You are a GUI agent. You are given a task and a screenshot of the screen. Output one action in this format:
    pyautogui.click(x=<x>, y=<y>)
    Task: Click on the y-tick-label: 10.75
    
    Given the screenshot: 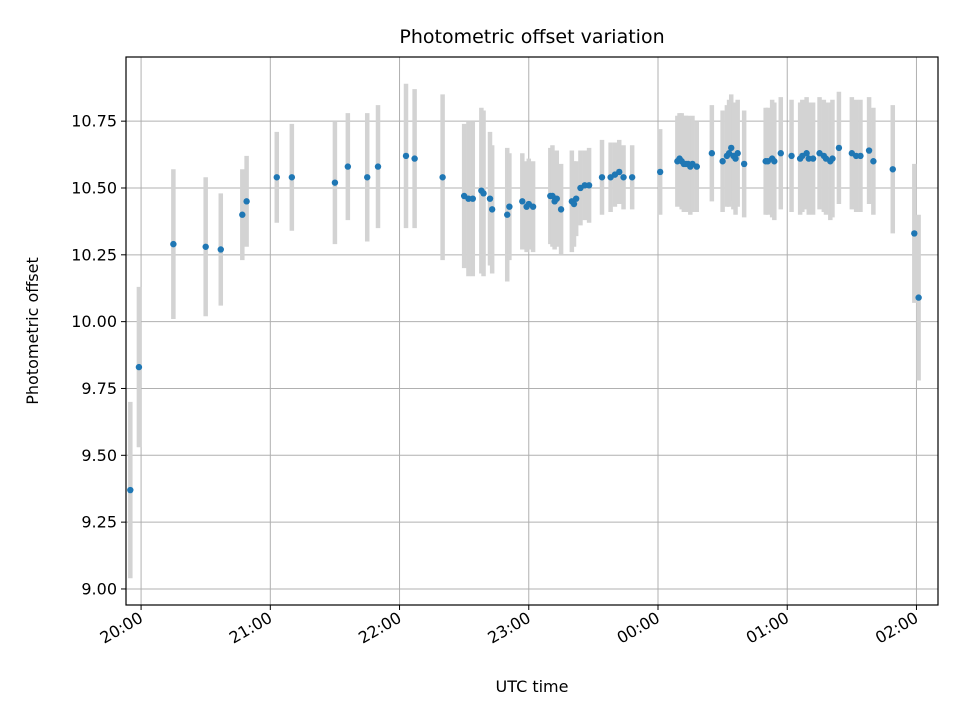 What is the action you would take?
    pyautogui.click(x=94, y=121)
    